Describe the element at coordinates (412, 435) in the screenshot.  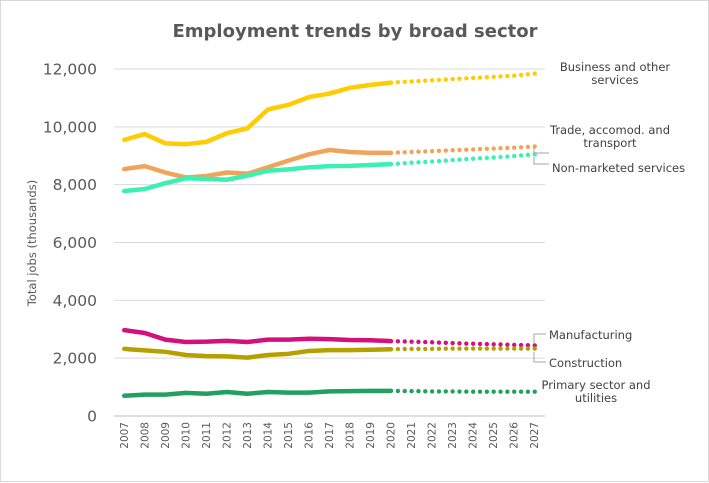
I see `x-tick-label: 2021` at that location.